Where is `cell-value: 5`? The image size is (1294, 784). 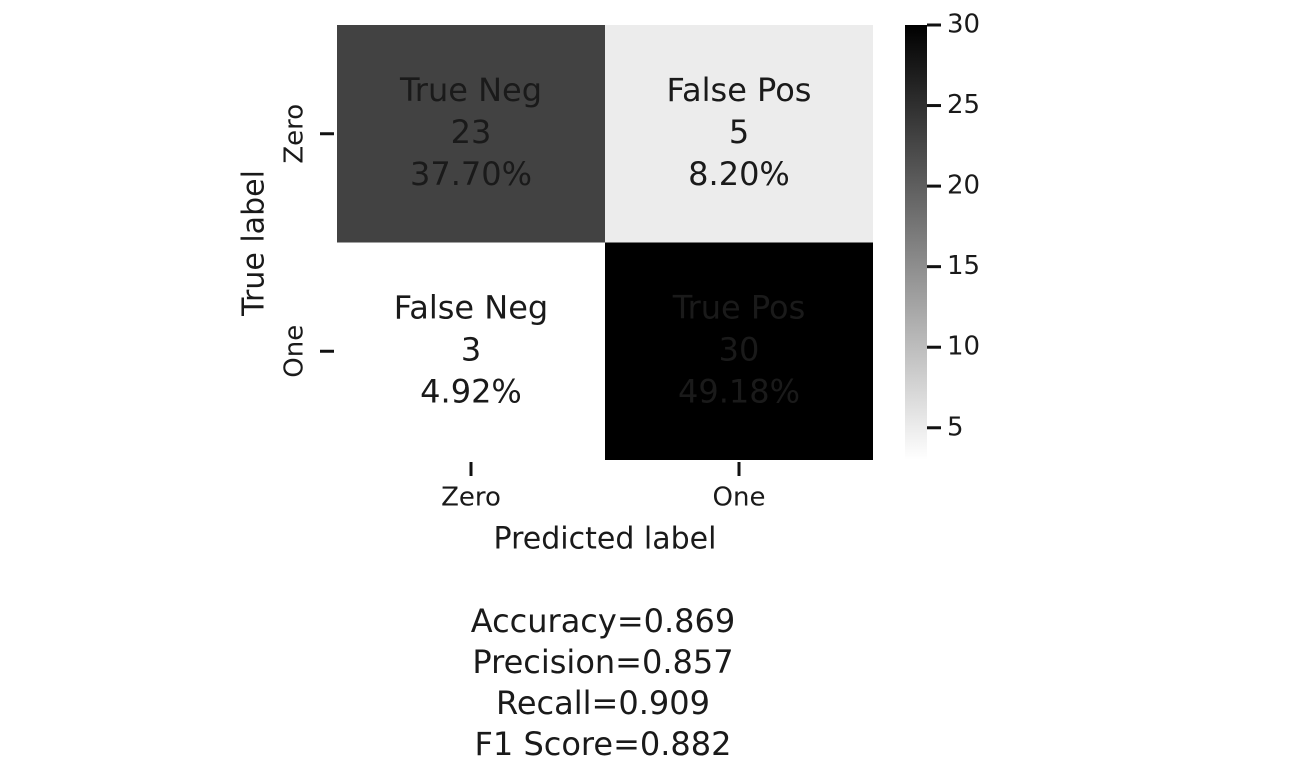 cell-value: 5 is located at coordinates (739, 132).